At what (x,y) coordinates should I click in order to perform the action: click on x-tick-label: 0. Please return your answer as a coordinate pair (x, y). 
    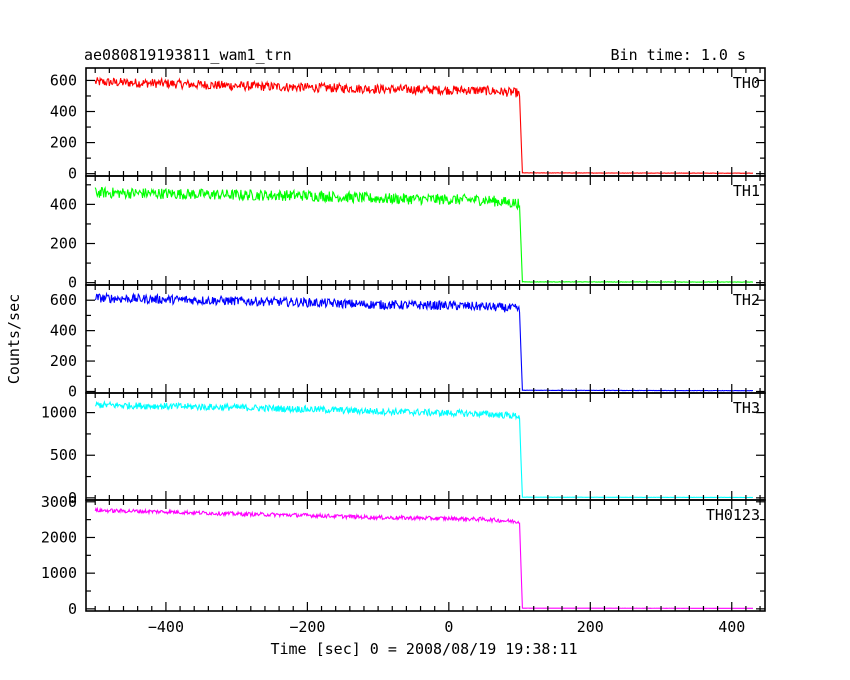
    Looking at the image, I should click on (448, 627).